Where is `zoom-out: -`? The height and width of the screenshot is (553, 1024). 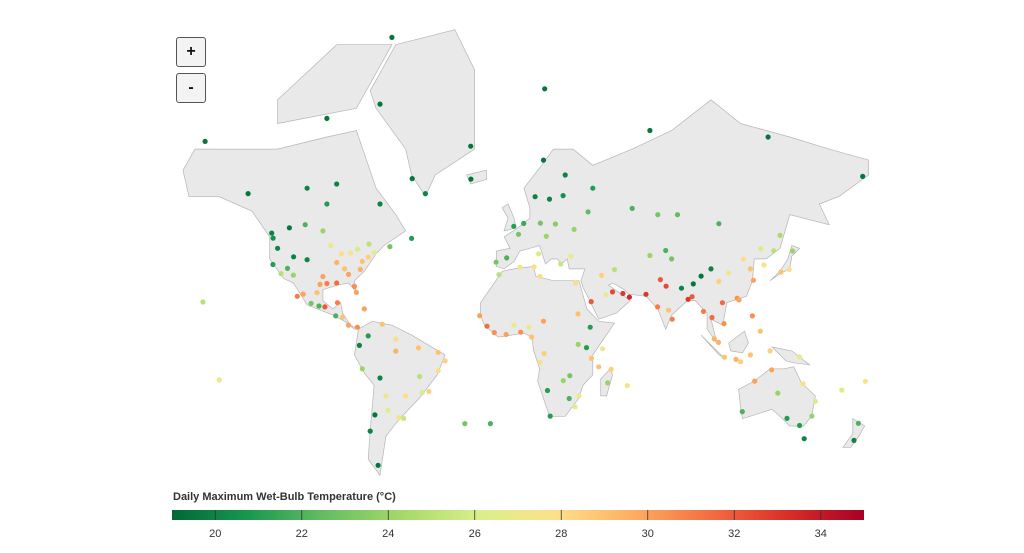
zoom-out: - is located at coordinates (191, 88).